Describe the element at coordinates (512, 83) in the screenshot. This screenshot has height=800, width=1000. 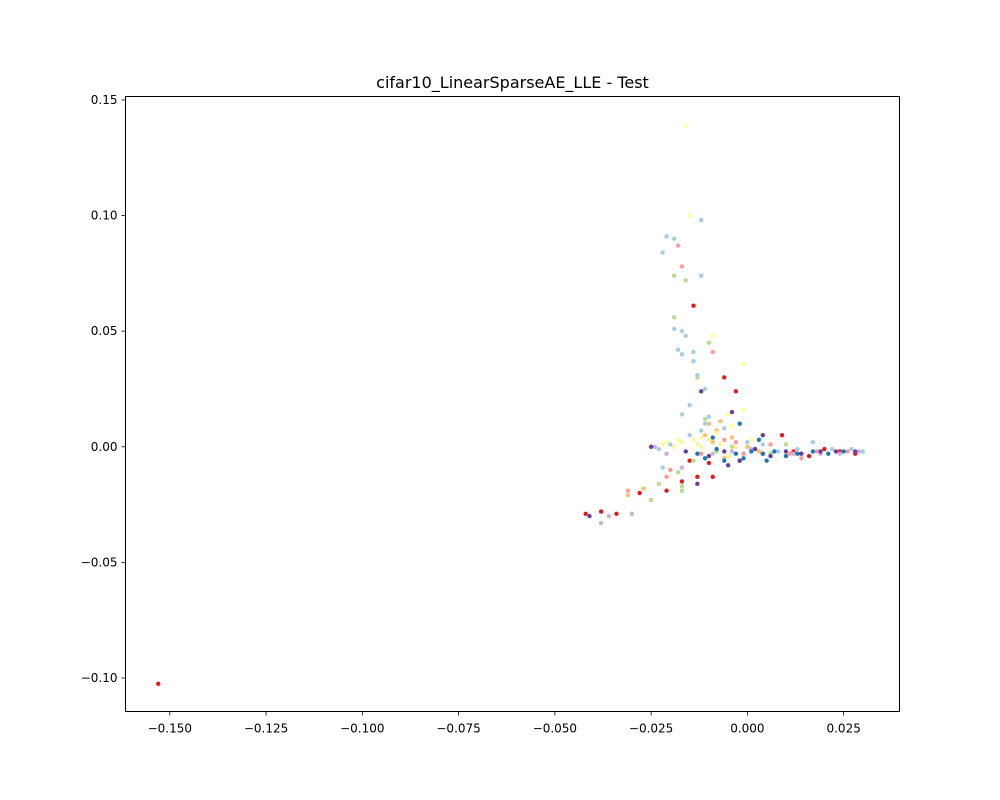
I see `chart-title: cifar10_LinearSparseAE_LLE - Test` at that location.